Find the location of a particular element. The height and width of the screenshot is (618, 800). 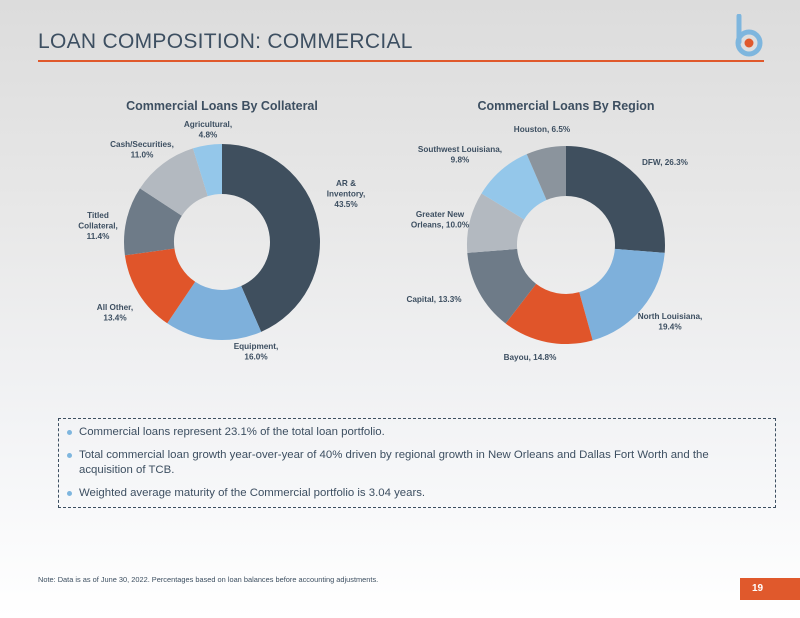

region-slice-label: Bayou, 14.8% is located at coordinates (531, 357).